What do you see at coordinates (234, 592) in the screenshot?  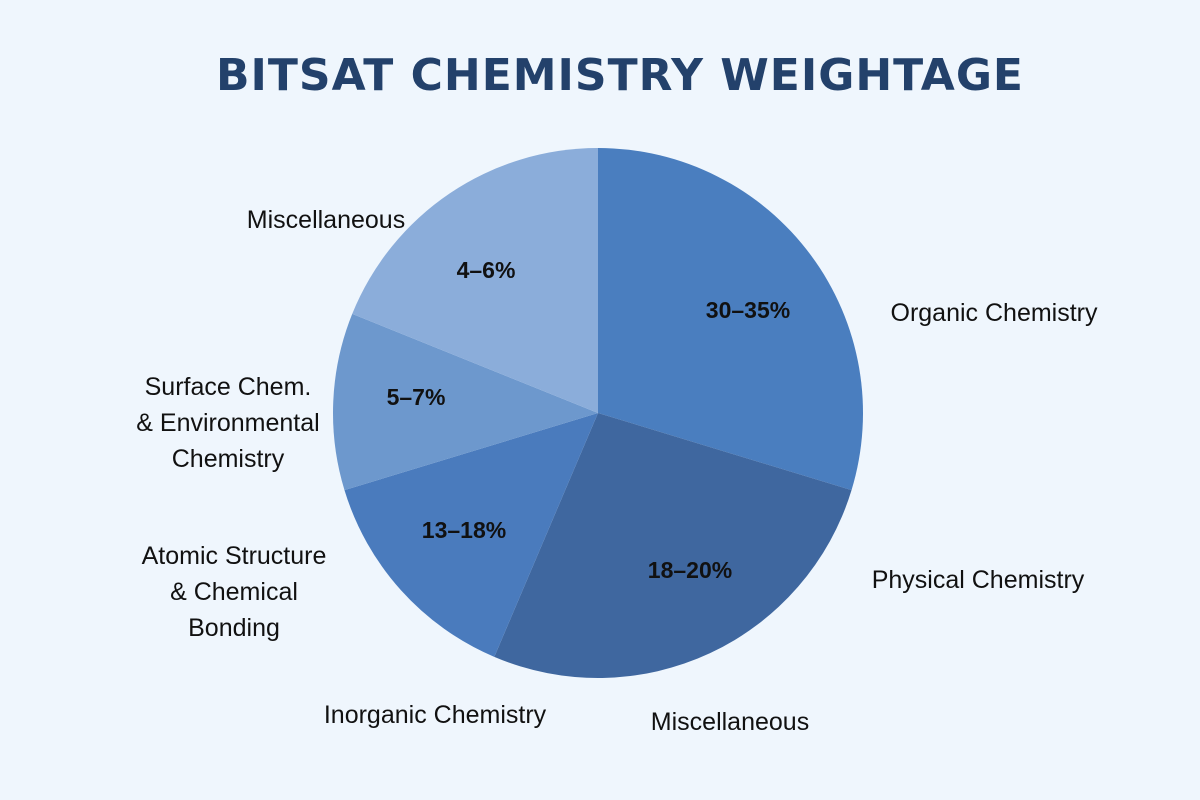 I see `slice-category-label: Atomic Structure & Chemical Bonding` at bounding box center [234, 592].